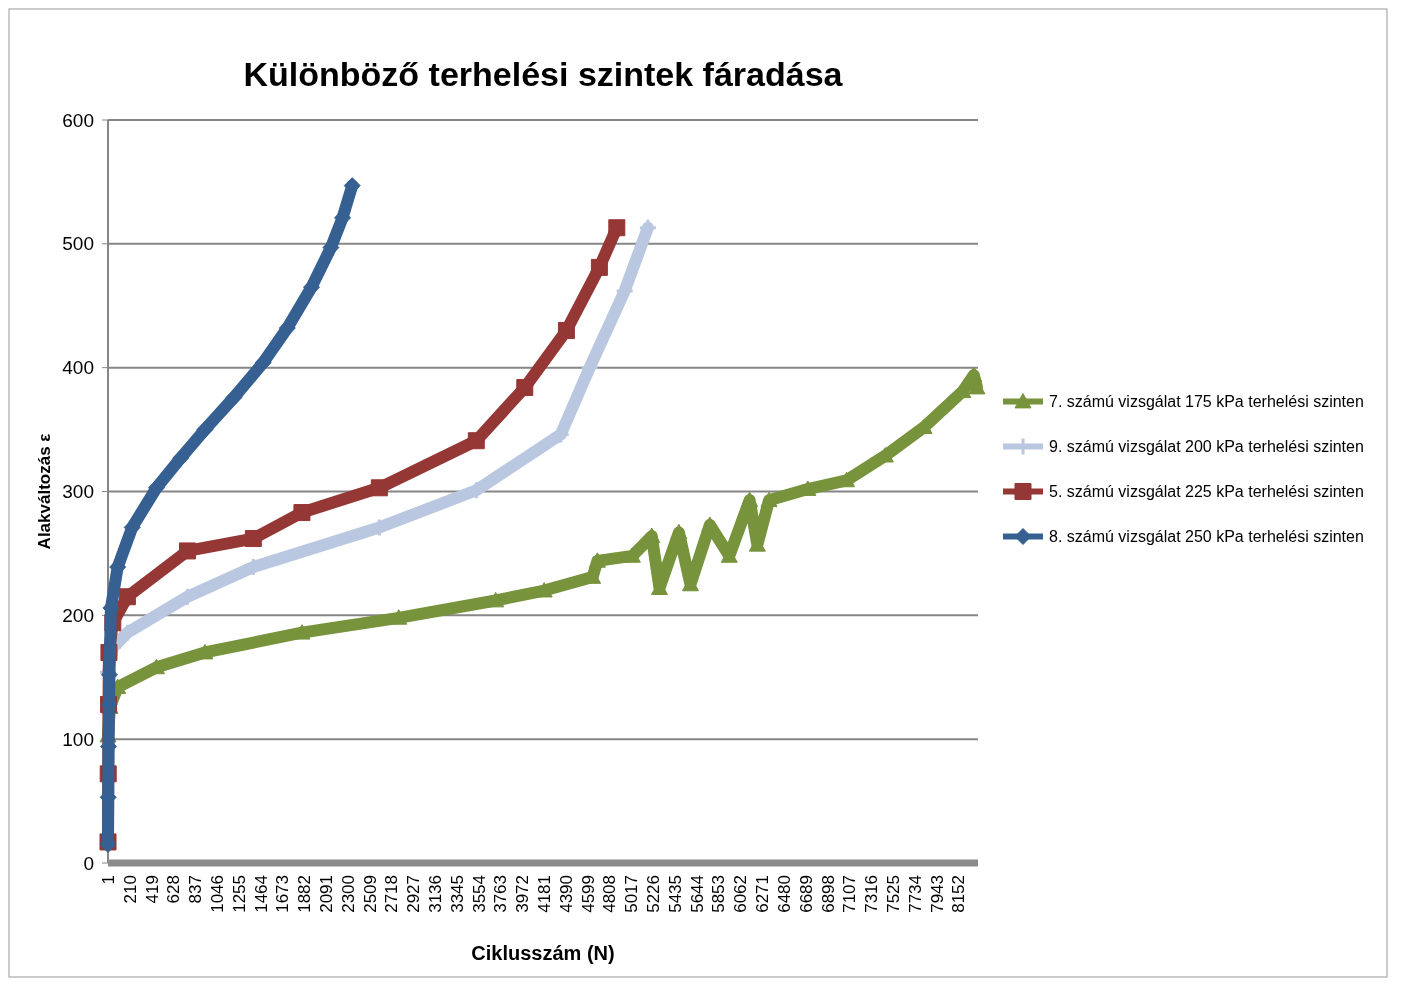 Image resolution: width=1406 pixels, height=988 pixels. What do you see at coordinates (872, 894) in the screenshot?
I see `x-tick-label: 7316` at bounding box center [872, 894].